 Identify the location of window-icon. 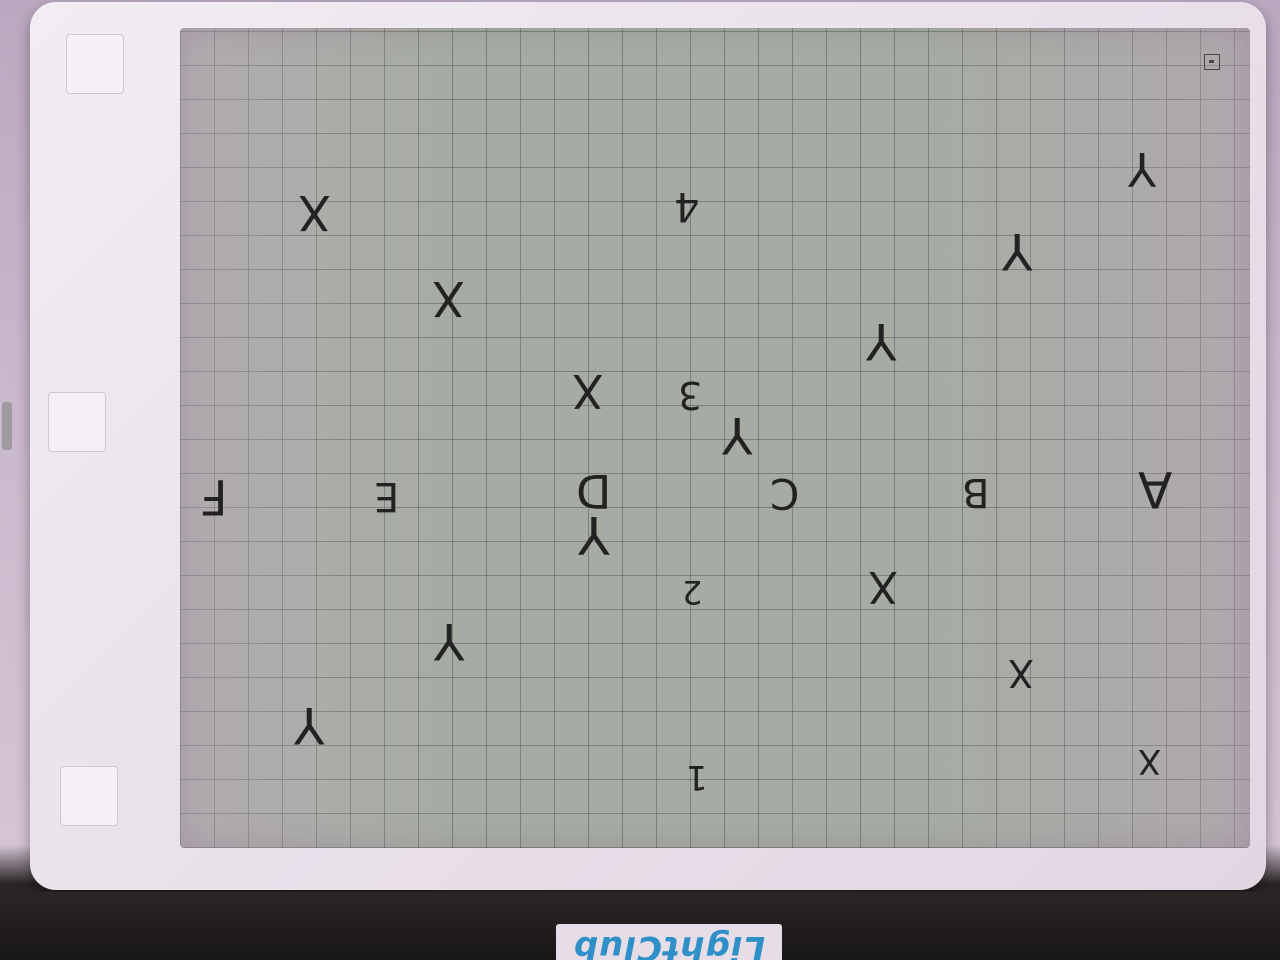
(1212, 62).